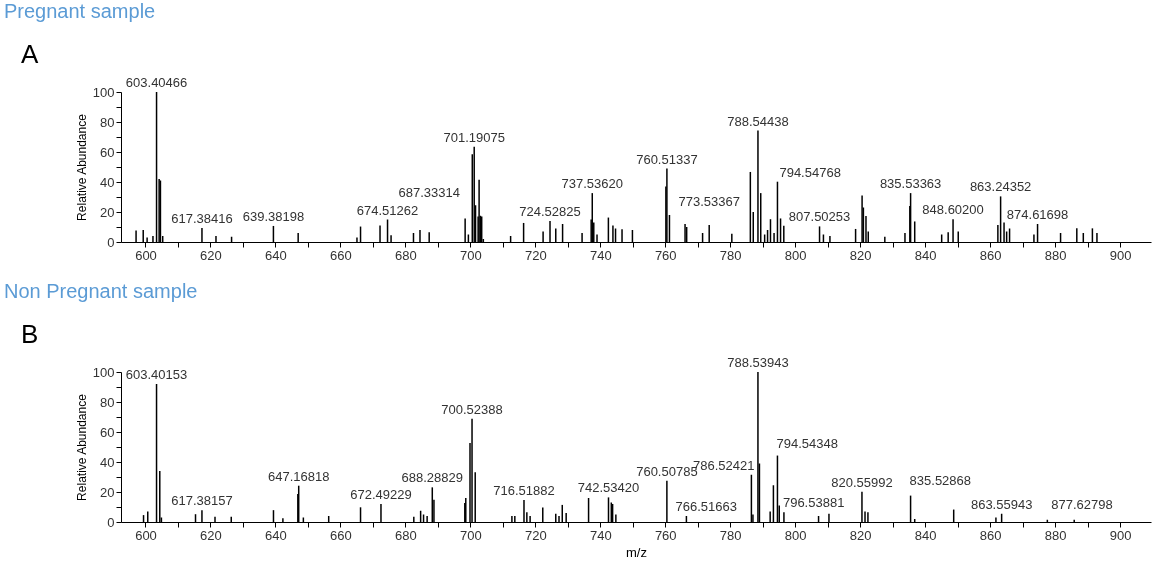 Image resolution: width=1172 pixels, height=585 pixels. Describe the element at coordinates (472, 409) in the screenshot. I see `annotation: 700.52388` at that location.